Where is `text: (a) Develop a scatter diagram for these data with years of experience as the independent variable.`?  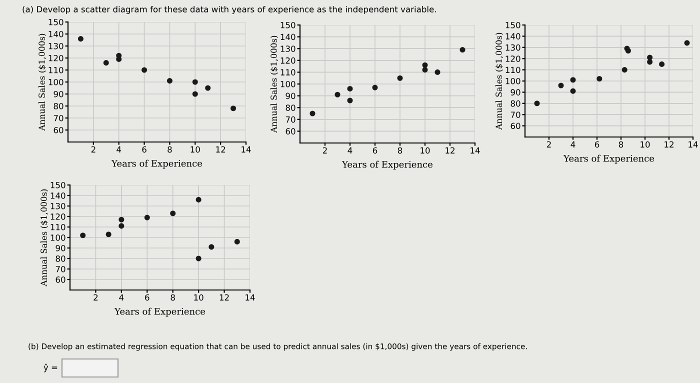
text: (a) Develop a scatter diagram for these data with years of experience as the independent variable. is located at coordinates (229, 10).